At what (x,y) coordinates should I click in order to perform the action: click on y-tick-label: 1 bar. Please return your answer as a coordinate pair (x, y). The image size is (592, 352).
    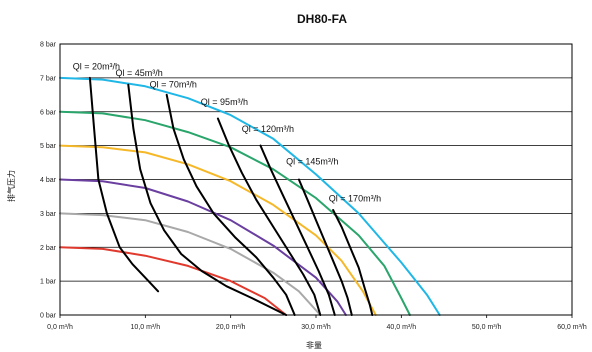
    Looking at the image, I should click on (48, 282).